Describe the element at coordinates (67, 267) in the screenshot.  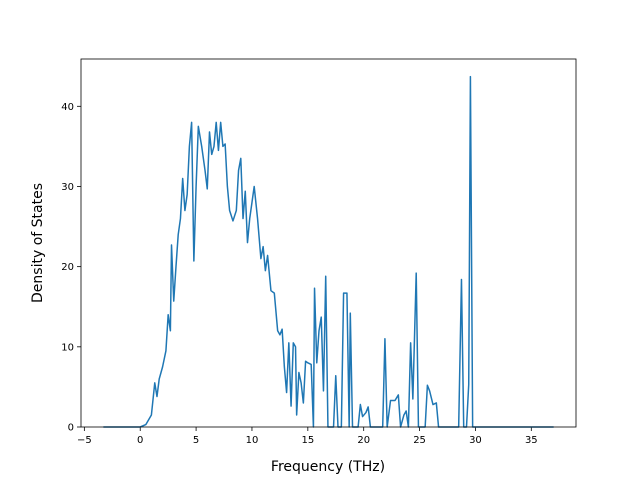
I see `y-tick-label: 20` at that location.